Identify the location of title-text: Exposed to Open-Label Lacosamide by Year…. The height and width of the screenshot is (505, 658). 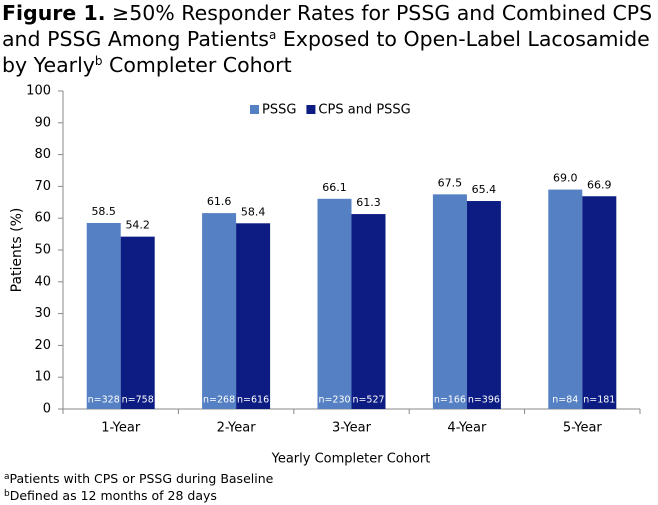
(326, 52).